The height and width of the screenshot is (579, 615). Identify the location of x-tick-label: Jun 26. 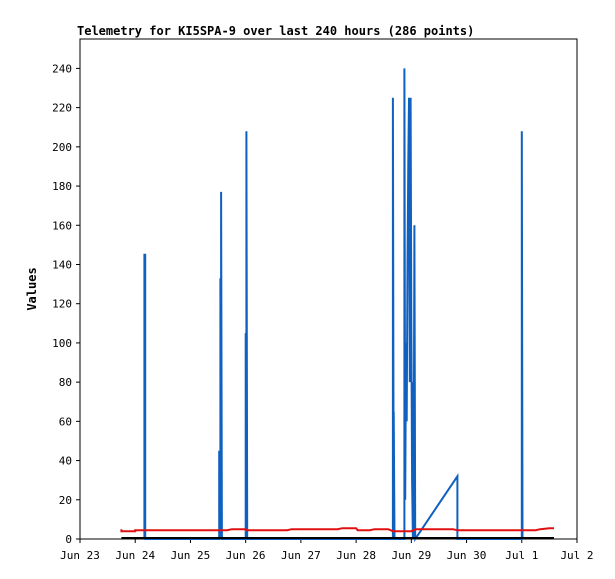
(246, 555).